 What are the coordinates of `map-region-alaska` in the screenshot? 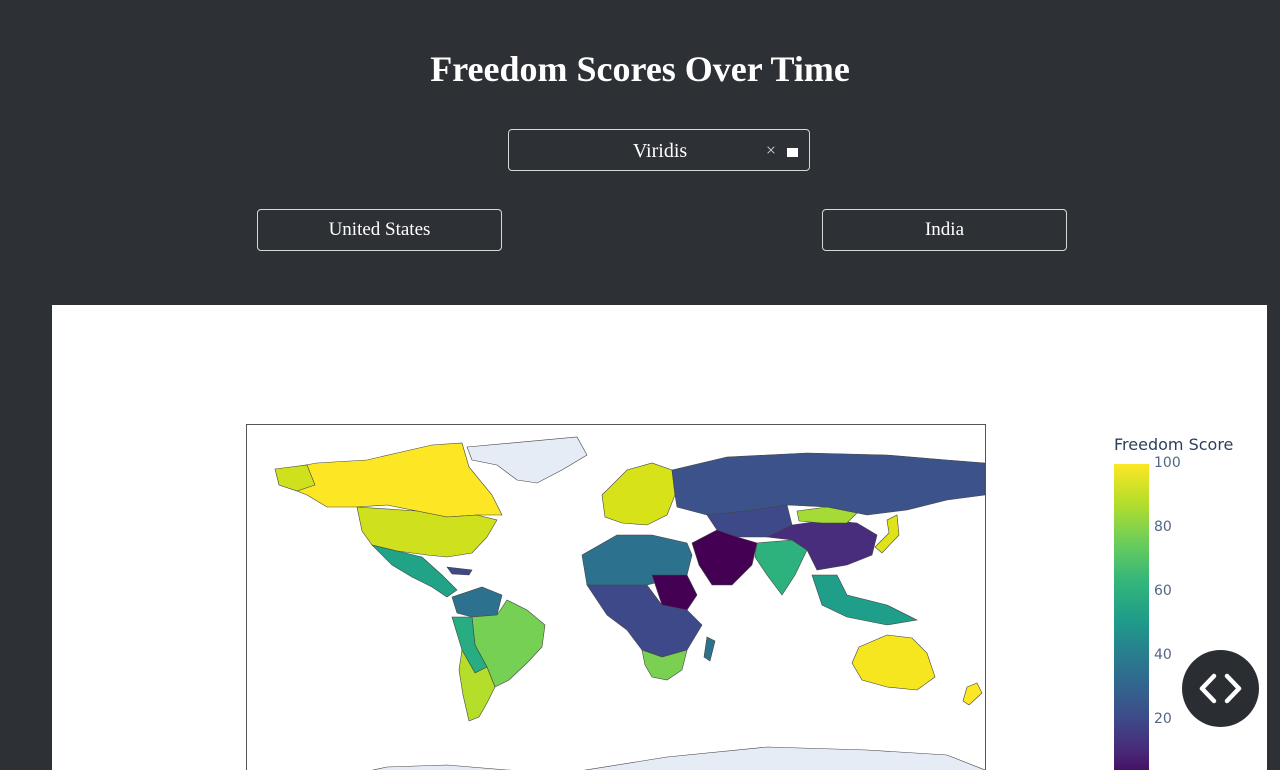 It's located at (295, 478).